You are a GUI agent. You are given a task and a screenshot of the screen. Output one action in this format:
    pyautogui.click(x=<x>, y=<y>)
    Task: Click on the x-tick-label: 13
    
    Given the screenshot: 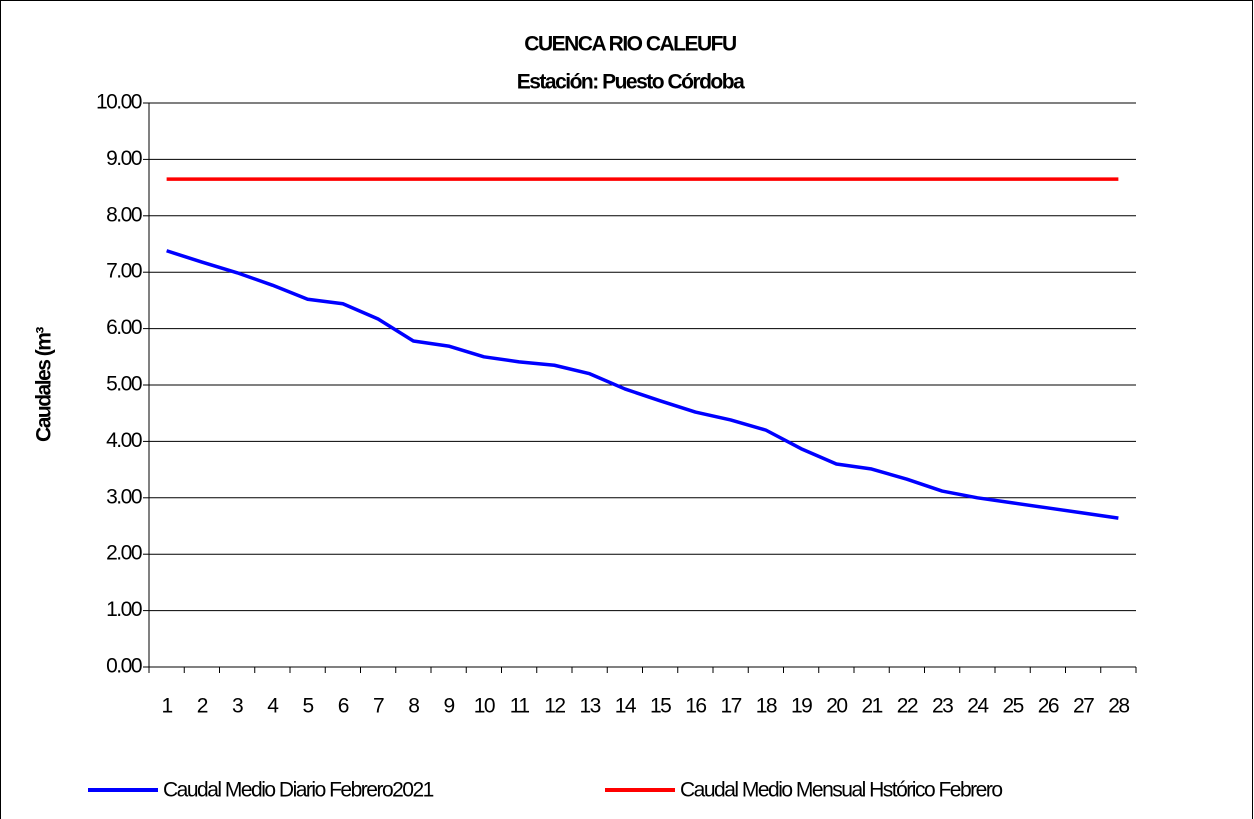 What is the action you would take?
    pyautogui.click(x=589, y=706)
    